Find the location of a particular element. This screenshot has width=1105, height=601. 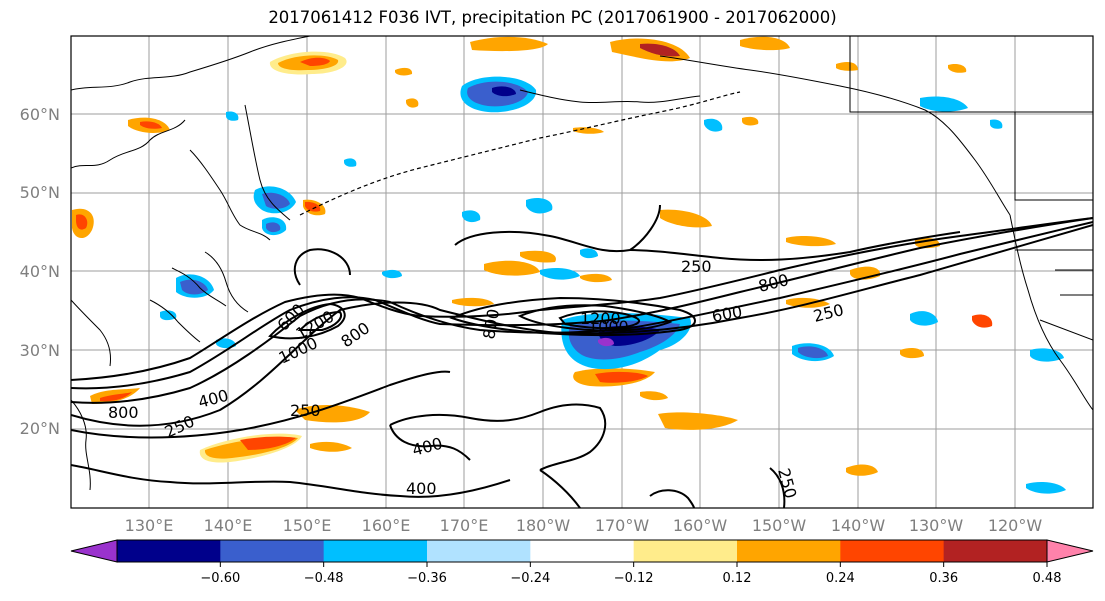

colorbar-min-extension is located at coordinates (94, 551).